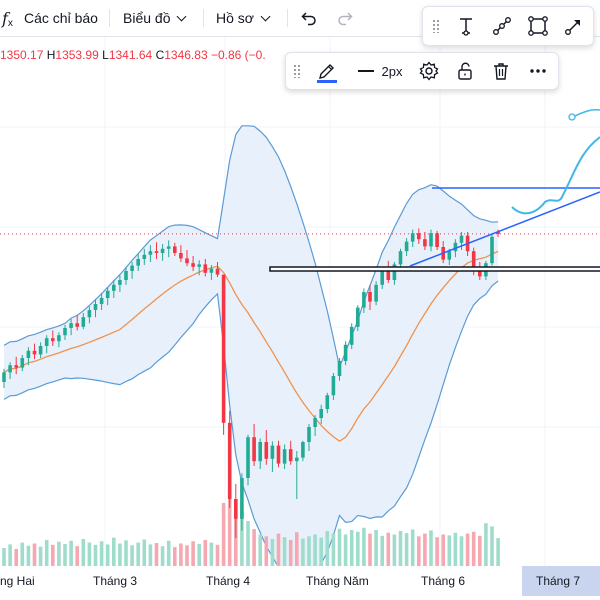 This screenshot has width=600, height=600. I want to click on profile-label: Hồ sơ, so click(235, 18).